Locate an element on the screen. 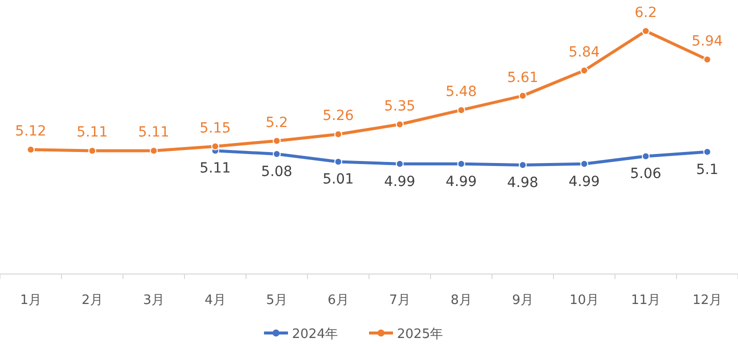  x-tick-label: 3月 is located at coordinates (153, 300).